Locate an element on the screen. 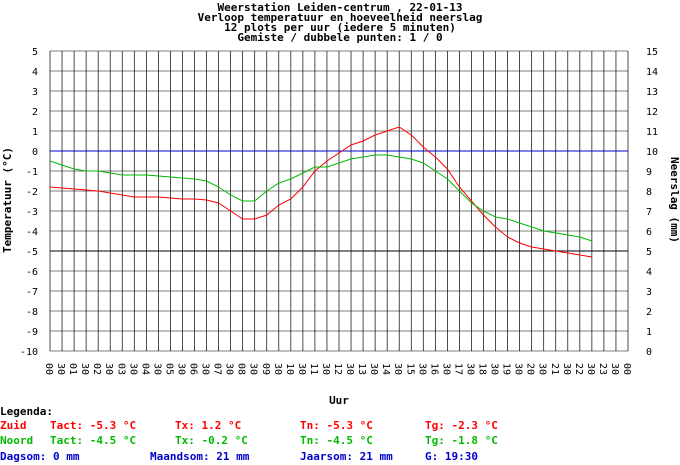 This screenshot has height=465, width=680. y-tick-label: -4 is located at coordinates (32, 232).